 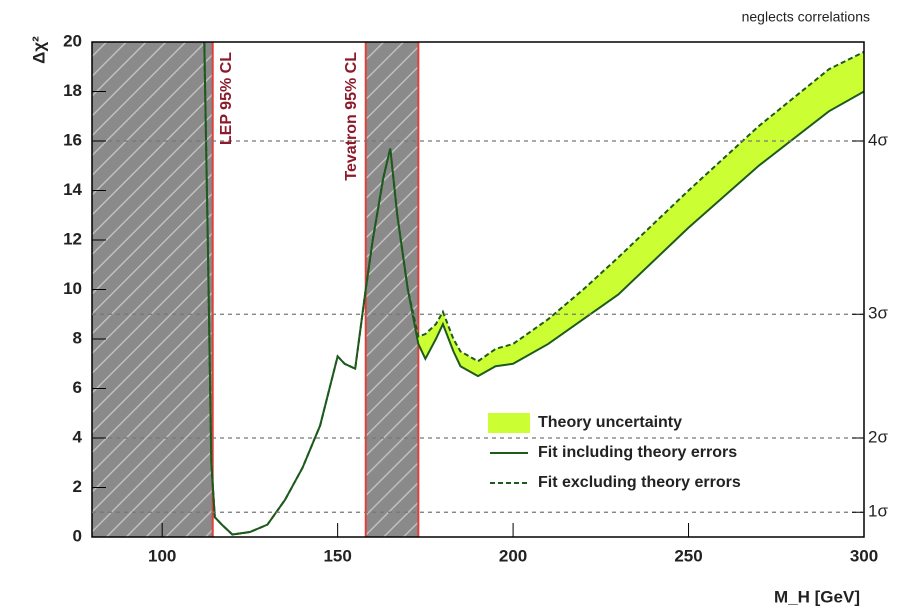 What do you see at coordinates (226, 98) in the screenshot?
I see `region-label: LEP 95% CL` at bounding box center [226, 98].